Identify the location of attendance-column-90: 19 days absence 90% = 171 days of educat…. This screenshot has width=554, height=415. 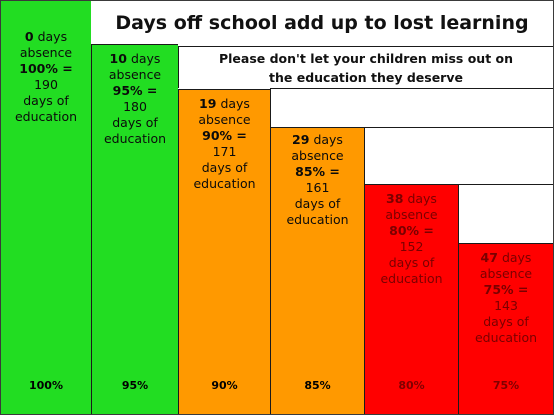
(224, 251).